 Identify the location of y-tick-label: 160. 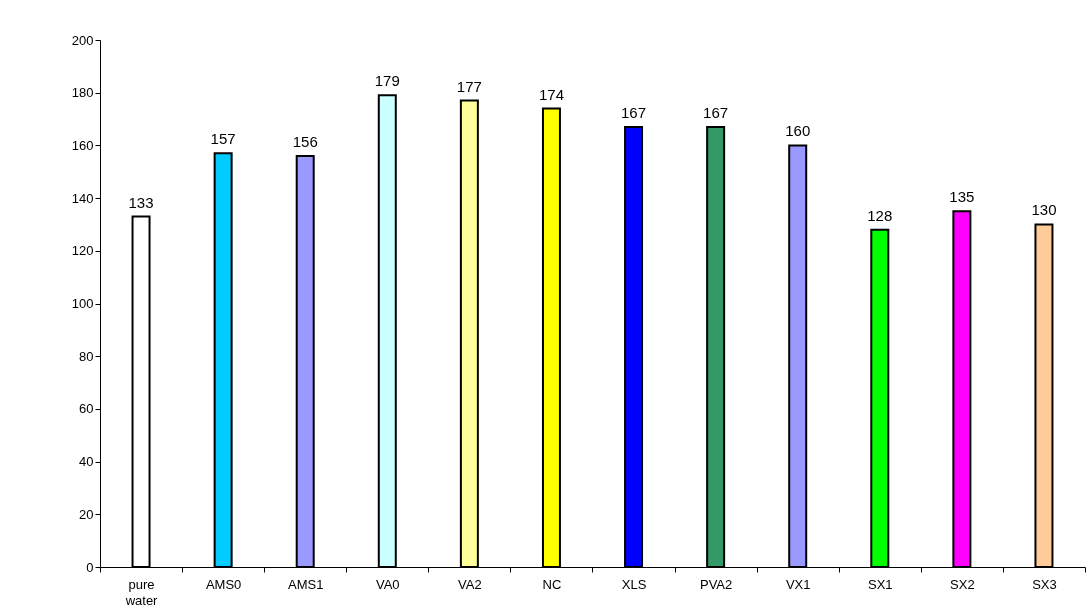
(82, 145).